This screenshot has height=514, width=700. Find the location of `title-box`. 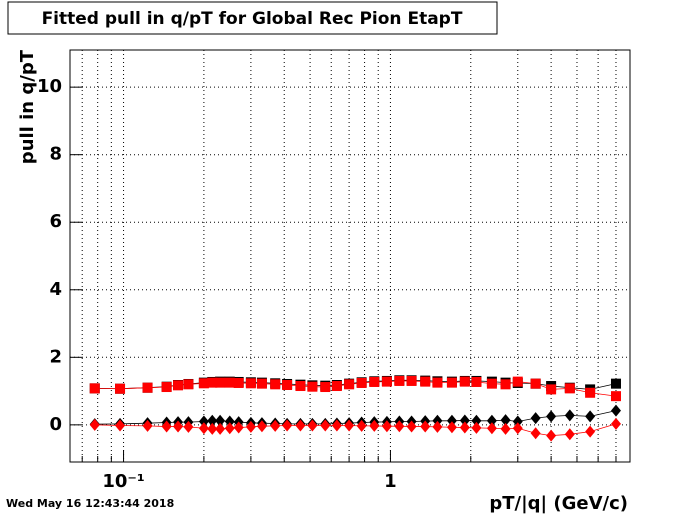

title-box is located at coordinates (252, 18).